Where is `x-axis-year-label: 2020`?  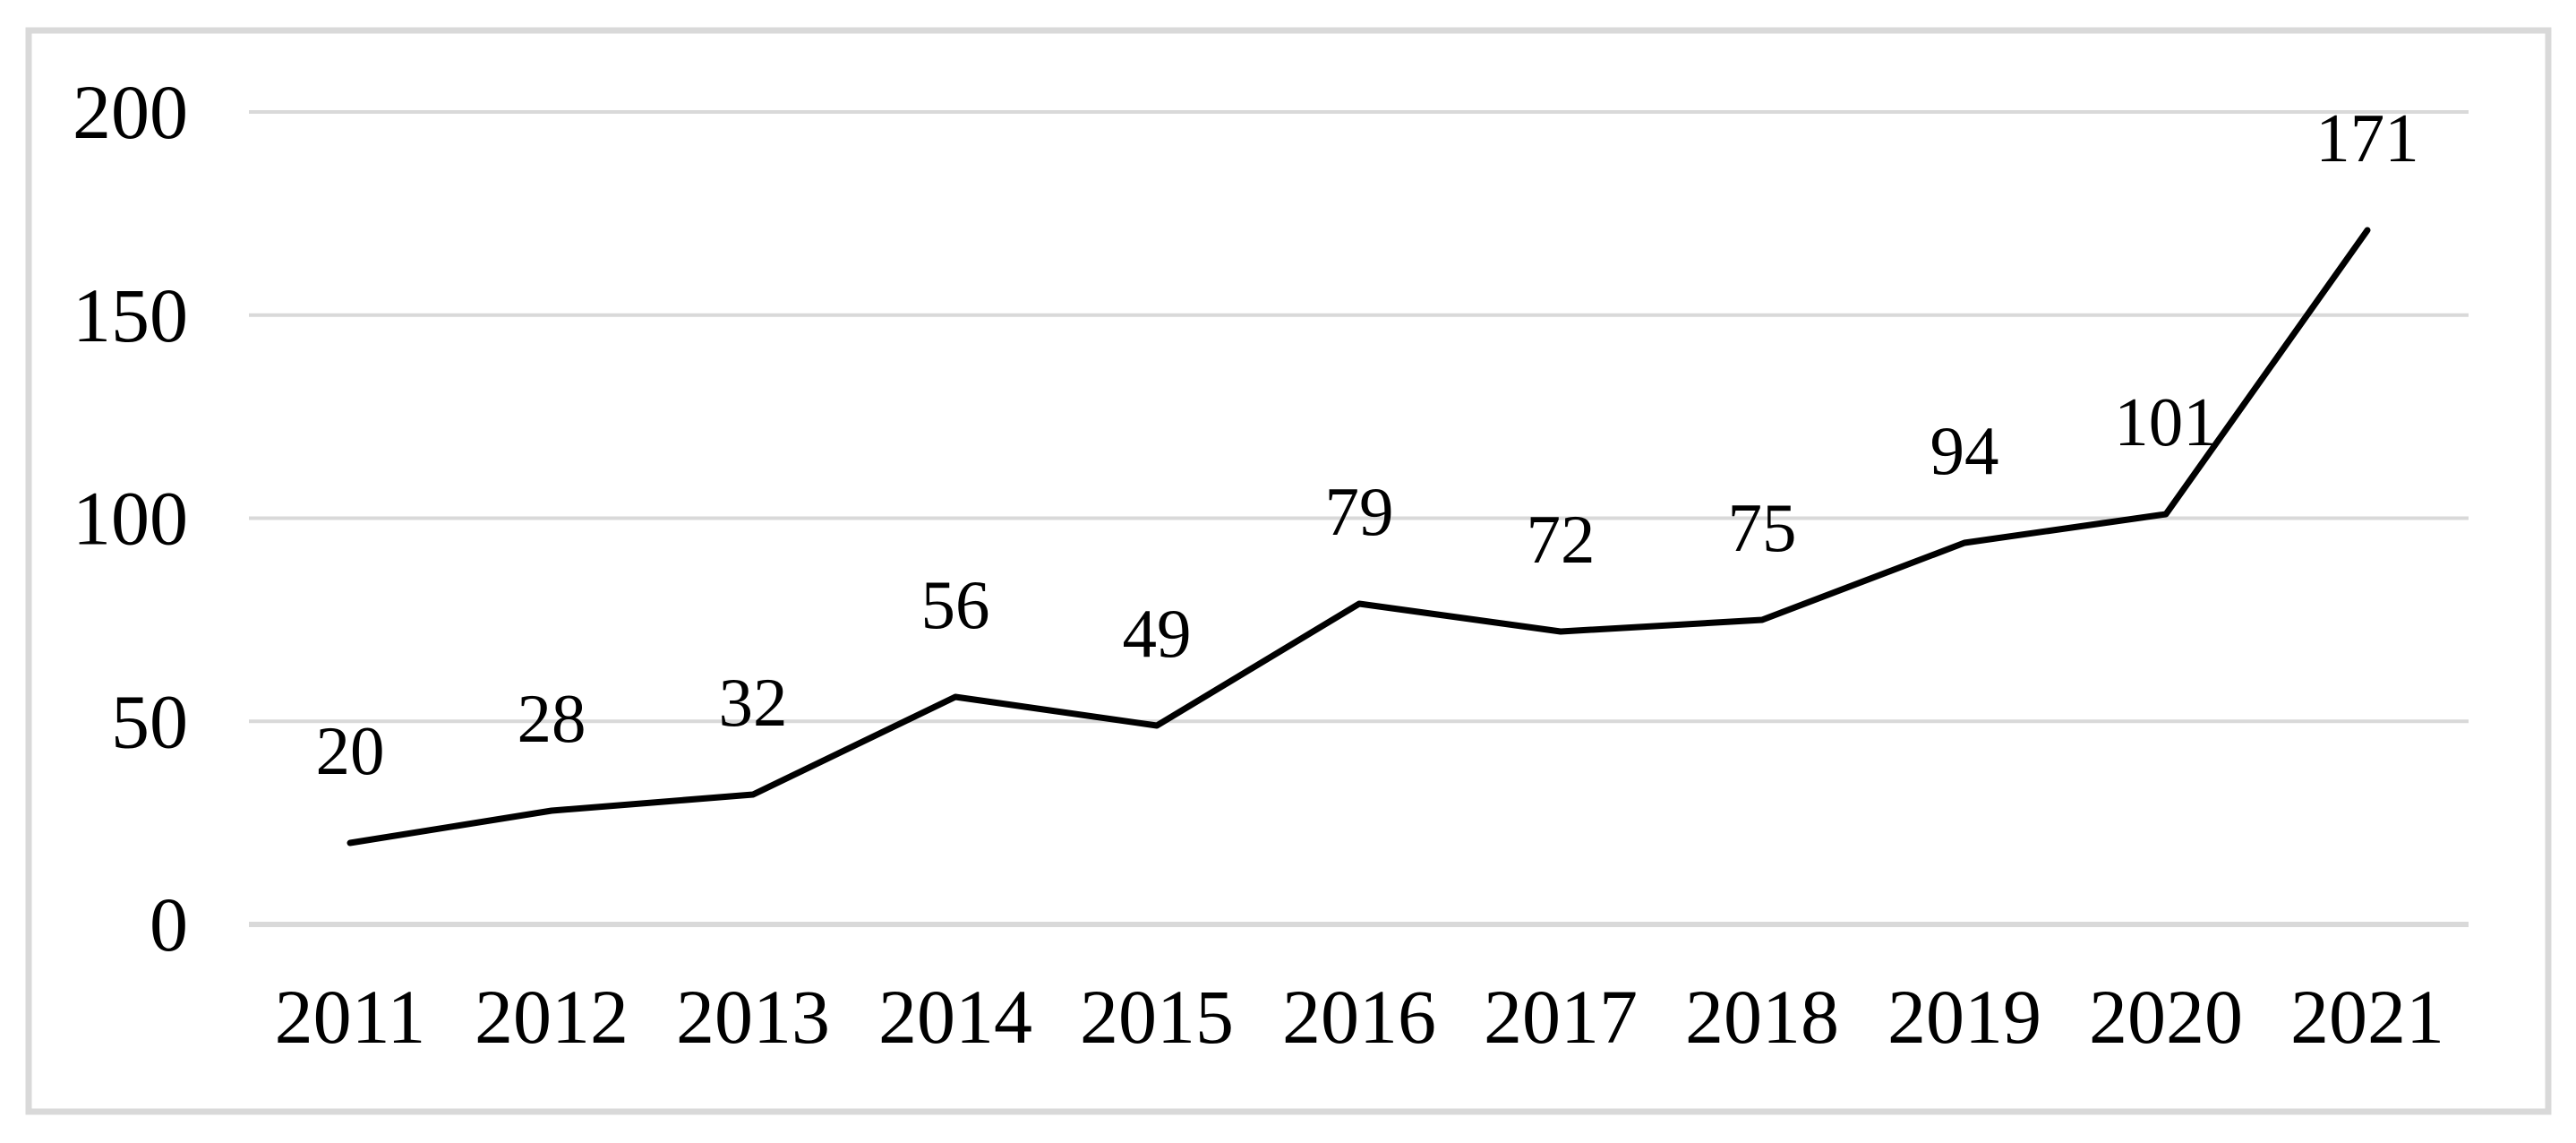
x-axis-year-label: 2020 is located at coordinates (2166, 1017).